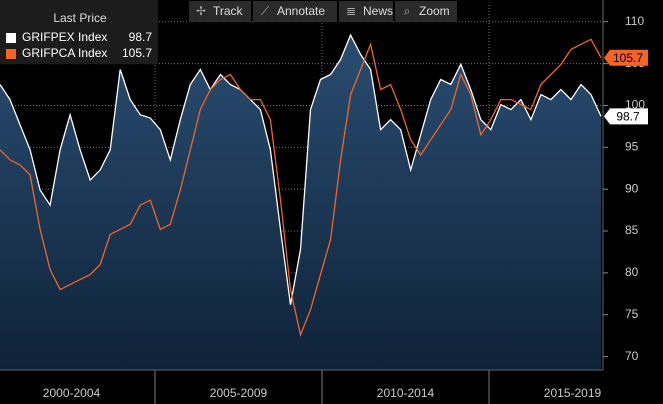 This screenshot has width=663, height=404. I want to click on legend-title: Last Price, so click(80, 18).